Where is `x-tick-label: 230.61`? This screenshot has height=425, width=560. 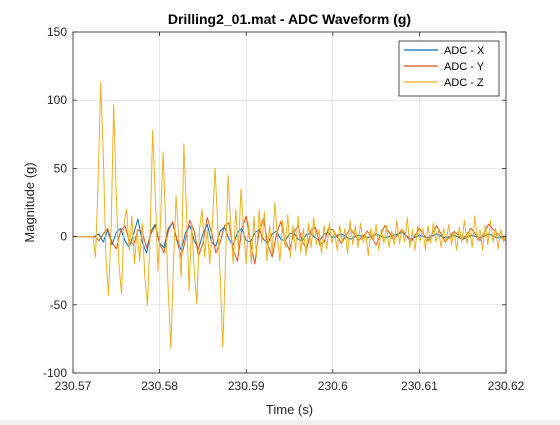
x-tick-label: 230.61 is located at coordinates (419, 386).